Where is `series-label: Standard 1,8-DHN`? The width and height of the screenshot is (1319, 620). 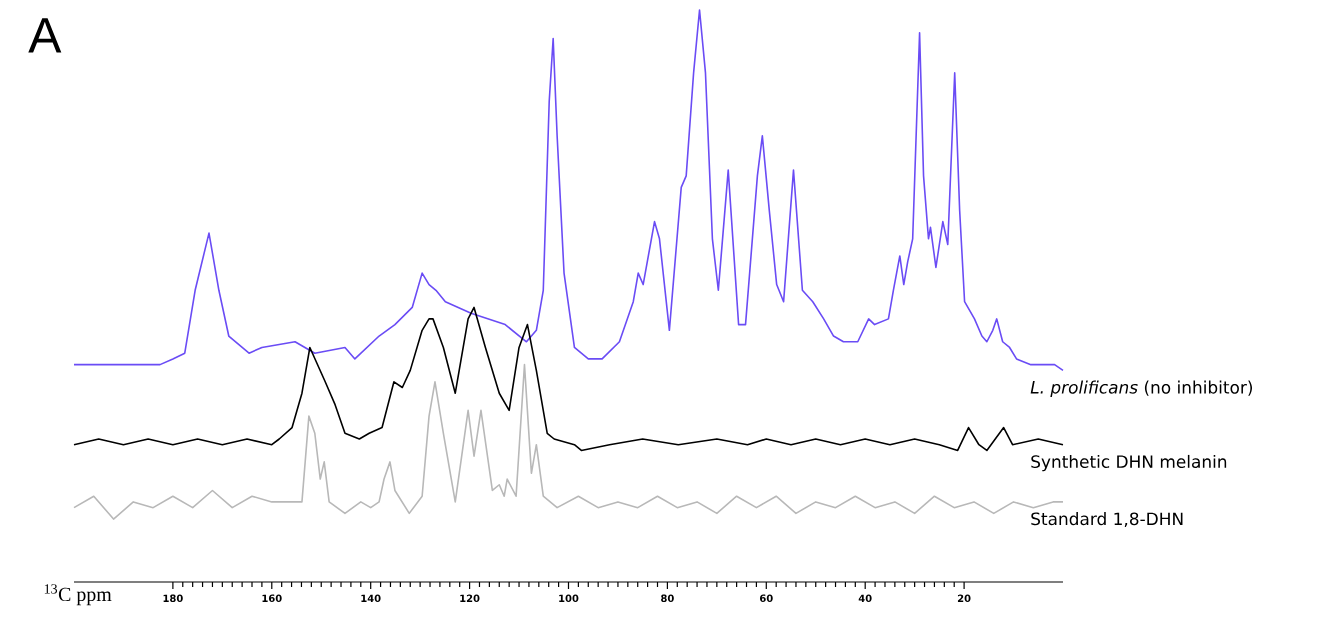 series-label: Standard 1,8-DHN is located at coordinates (1107, 519).